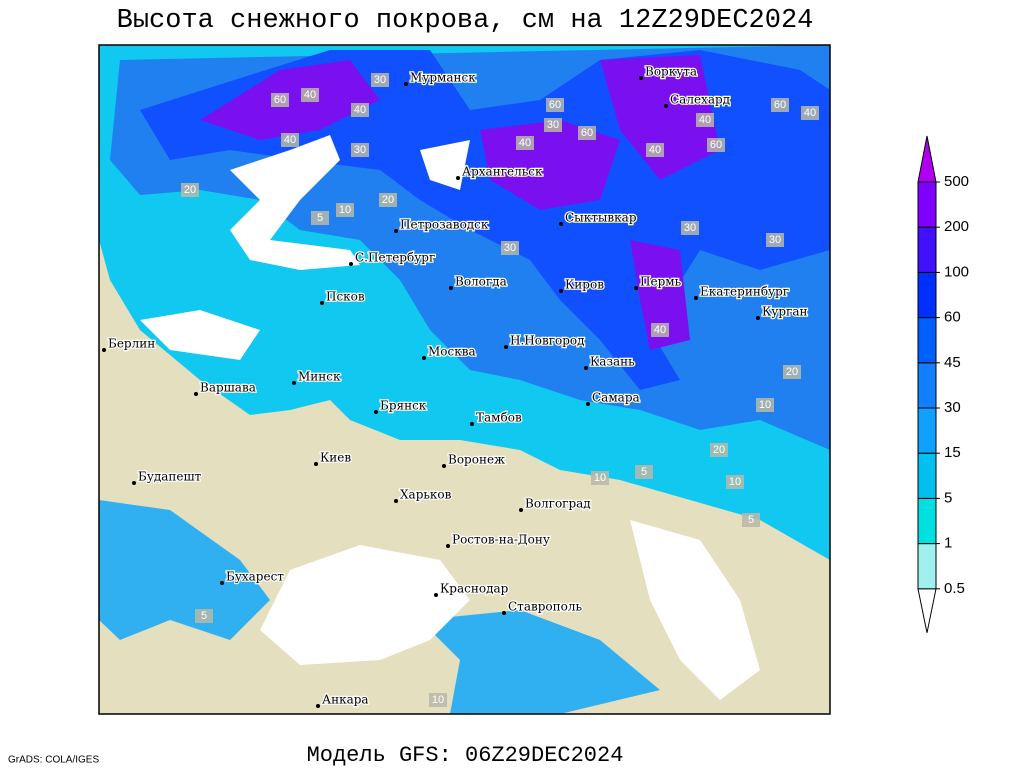 Image resolution: width=1024 pixels, height=768 pixels. Describe the element at coordinates (53, 760) in the screenshot. I see `credit: GrADS: COLA/IGES` at that location.